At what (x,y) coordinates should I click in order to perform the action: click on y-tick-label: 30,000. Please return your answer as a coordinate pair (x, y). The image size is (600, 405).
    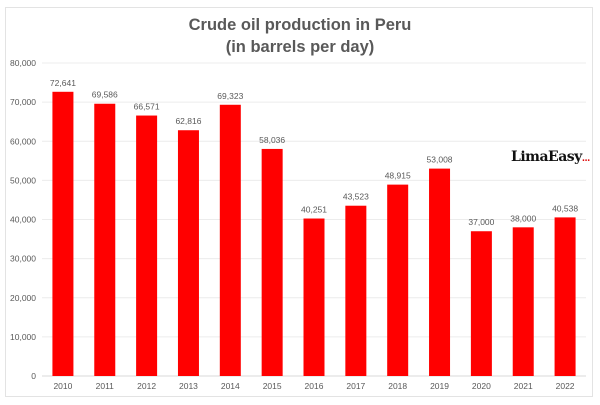
    Looking at the image, I should click on (23, 259).